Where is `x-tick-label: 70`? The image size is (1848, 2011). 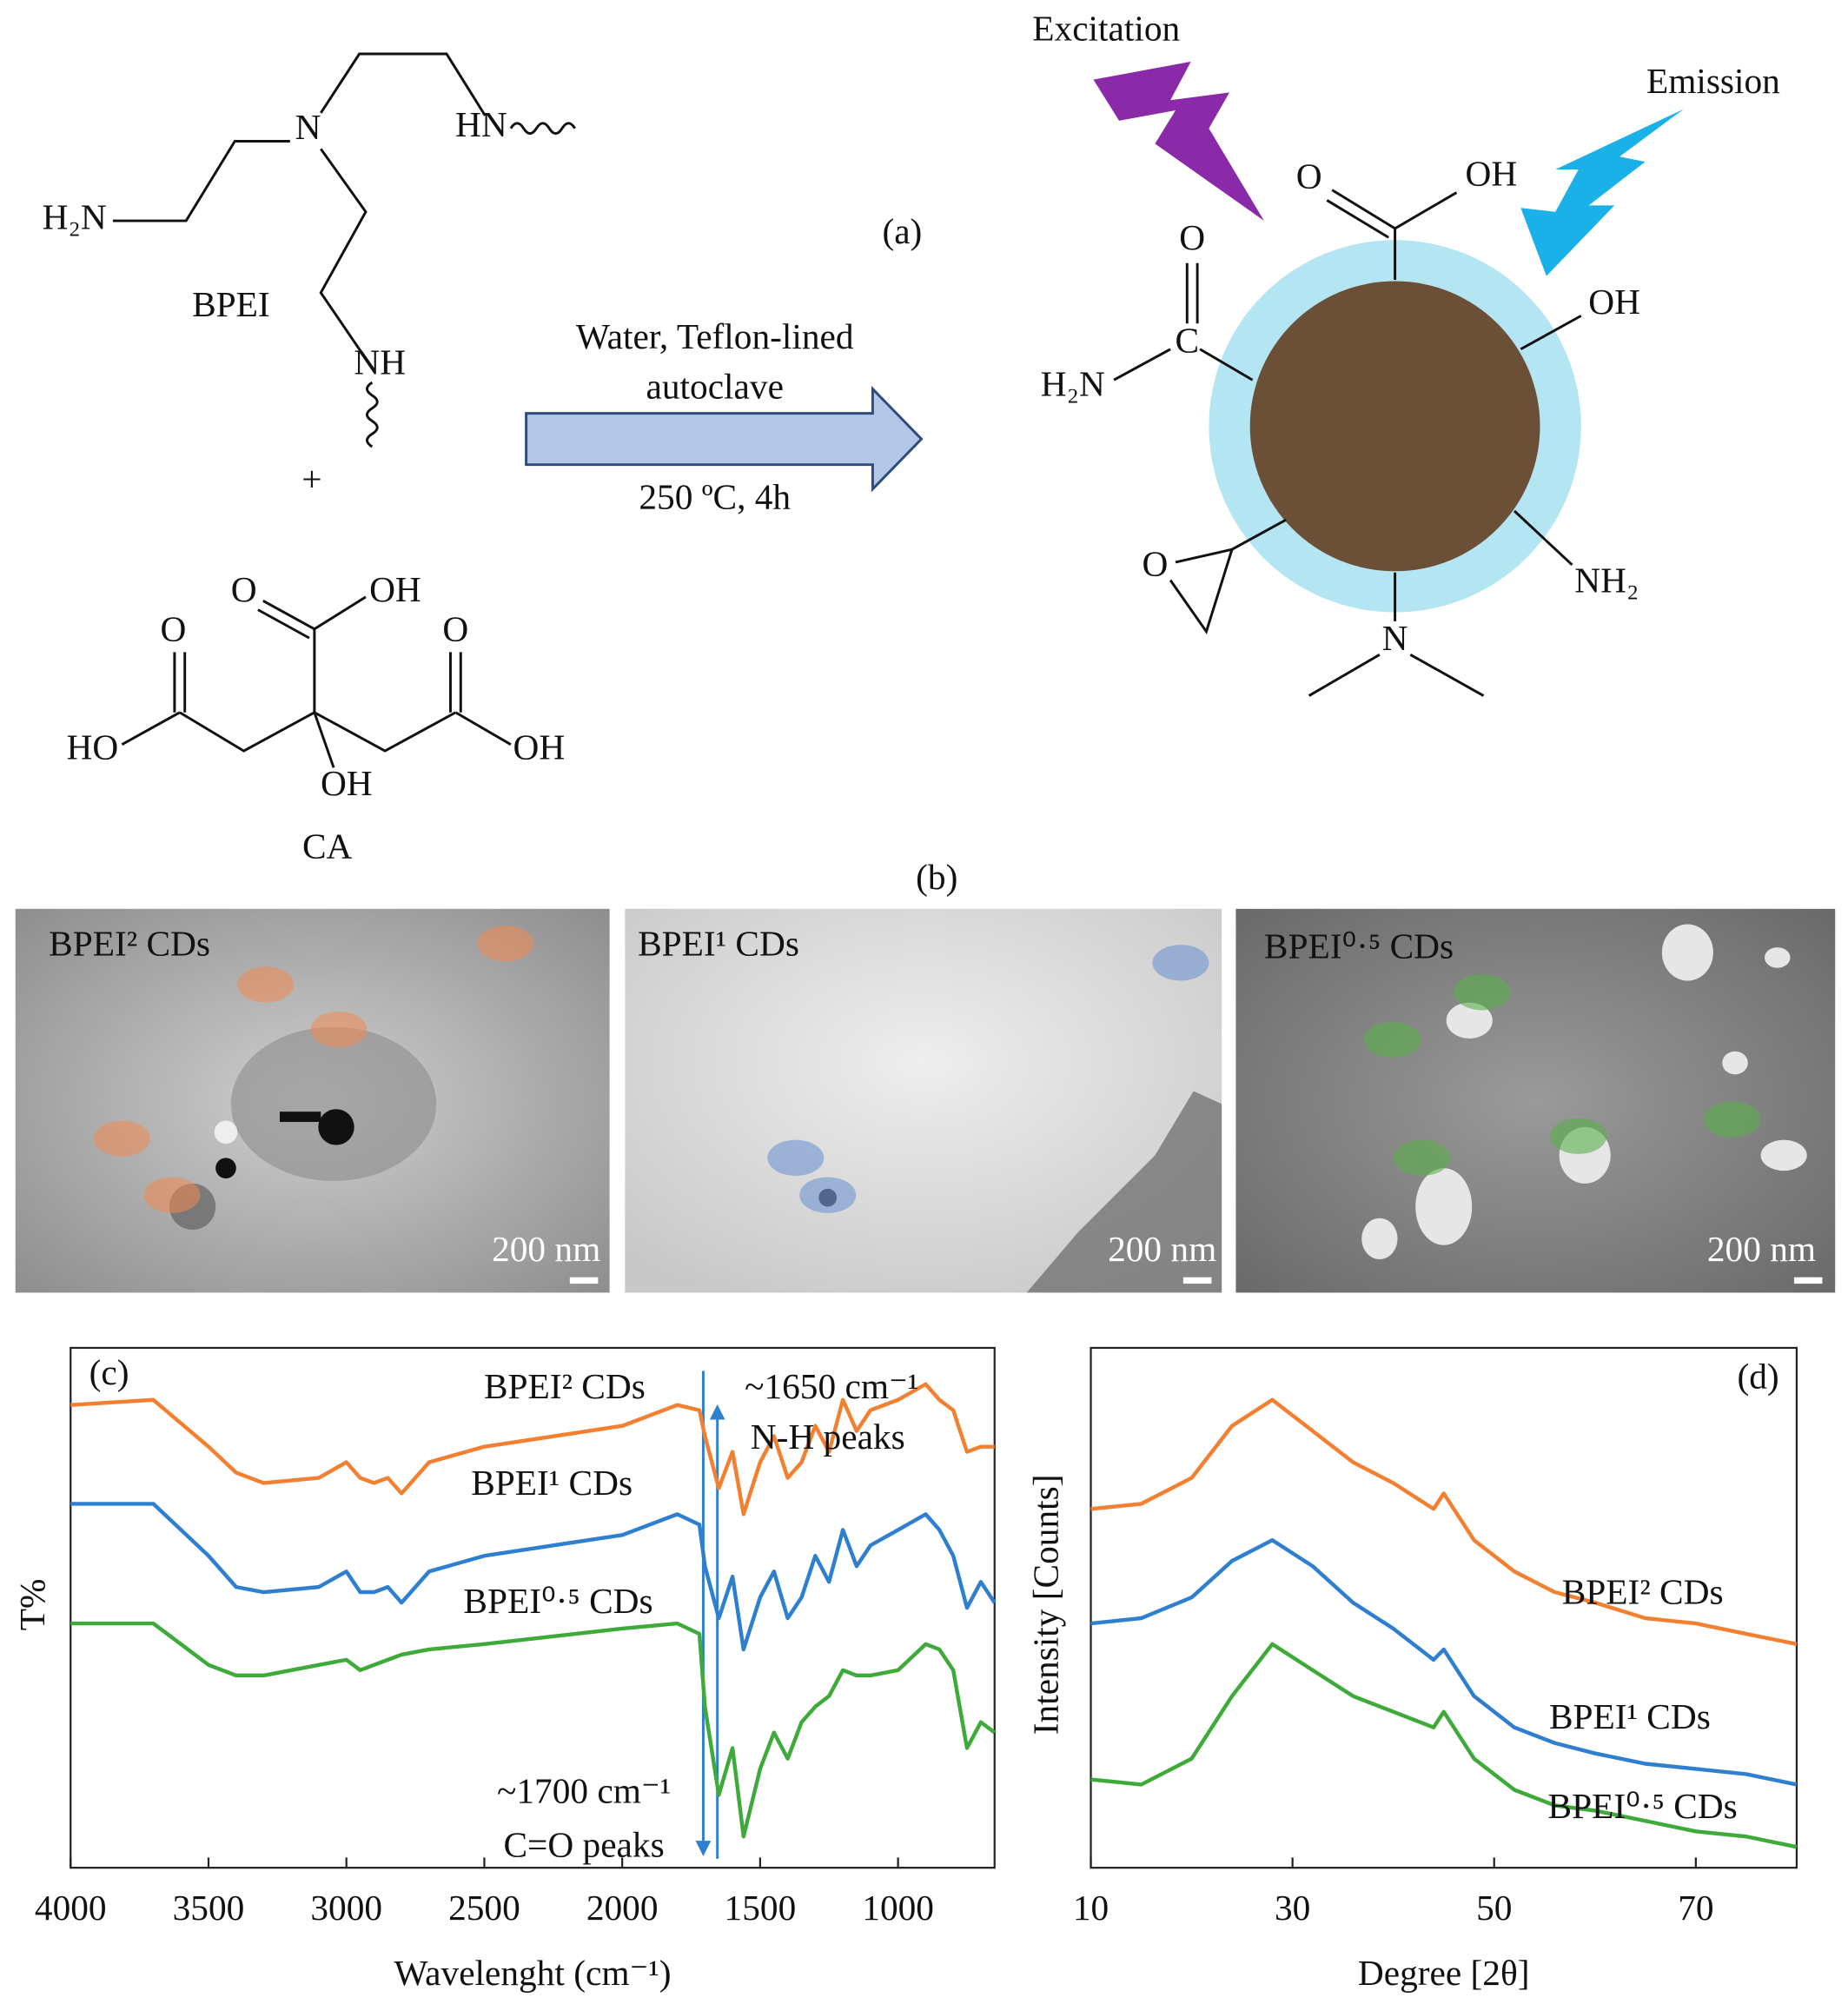
x-tick-label: 70 is located at coordinates (1695, 1908).